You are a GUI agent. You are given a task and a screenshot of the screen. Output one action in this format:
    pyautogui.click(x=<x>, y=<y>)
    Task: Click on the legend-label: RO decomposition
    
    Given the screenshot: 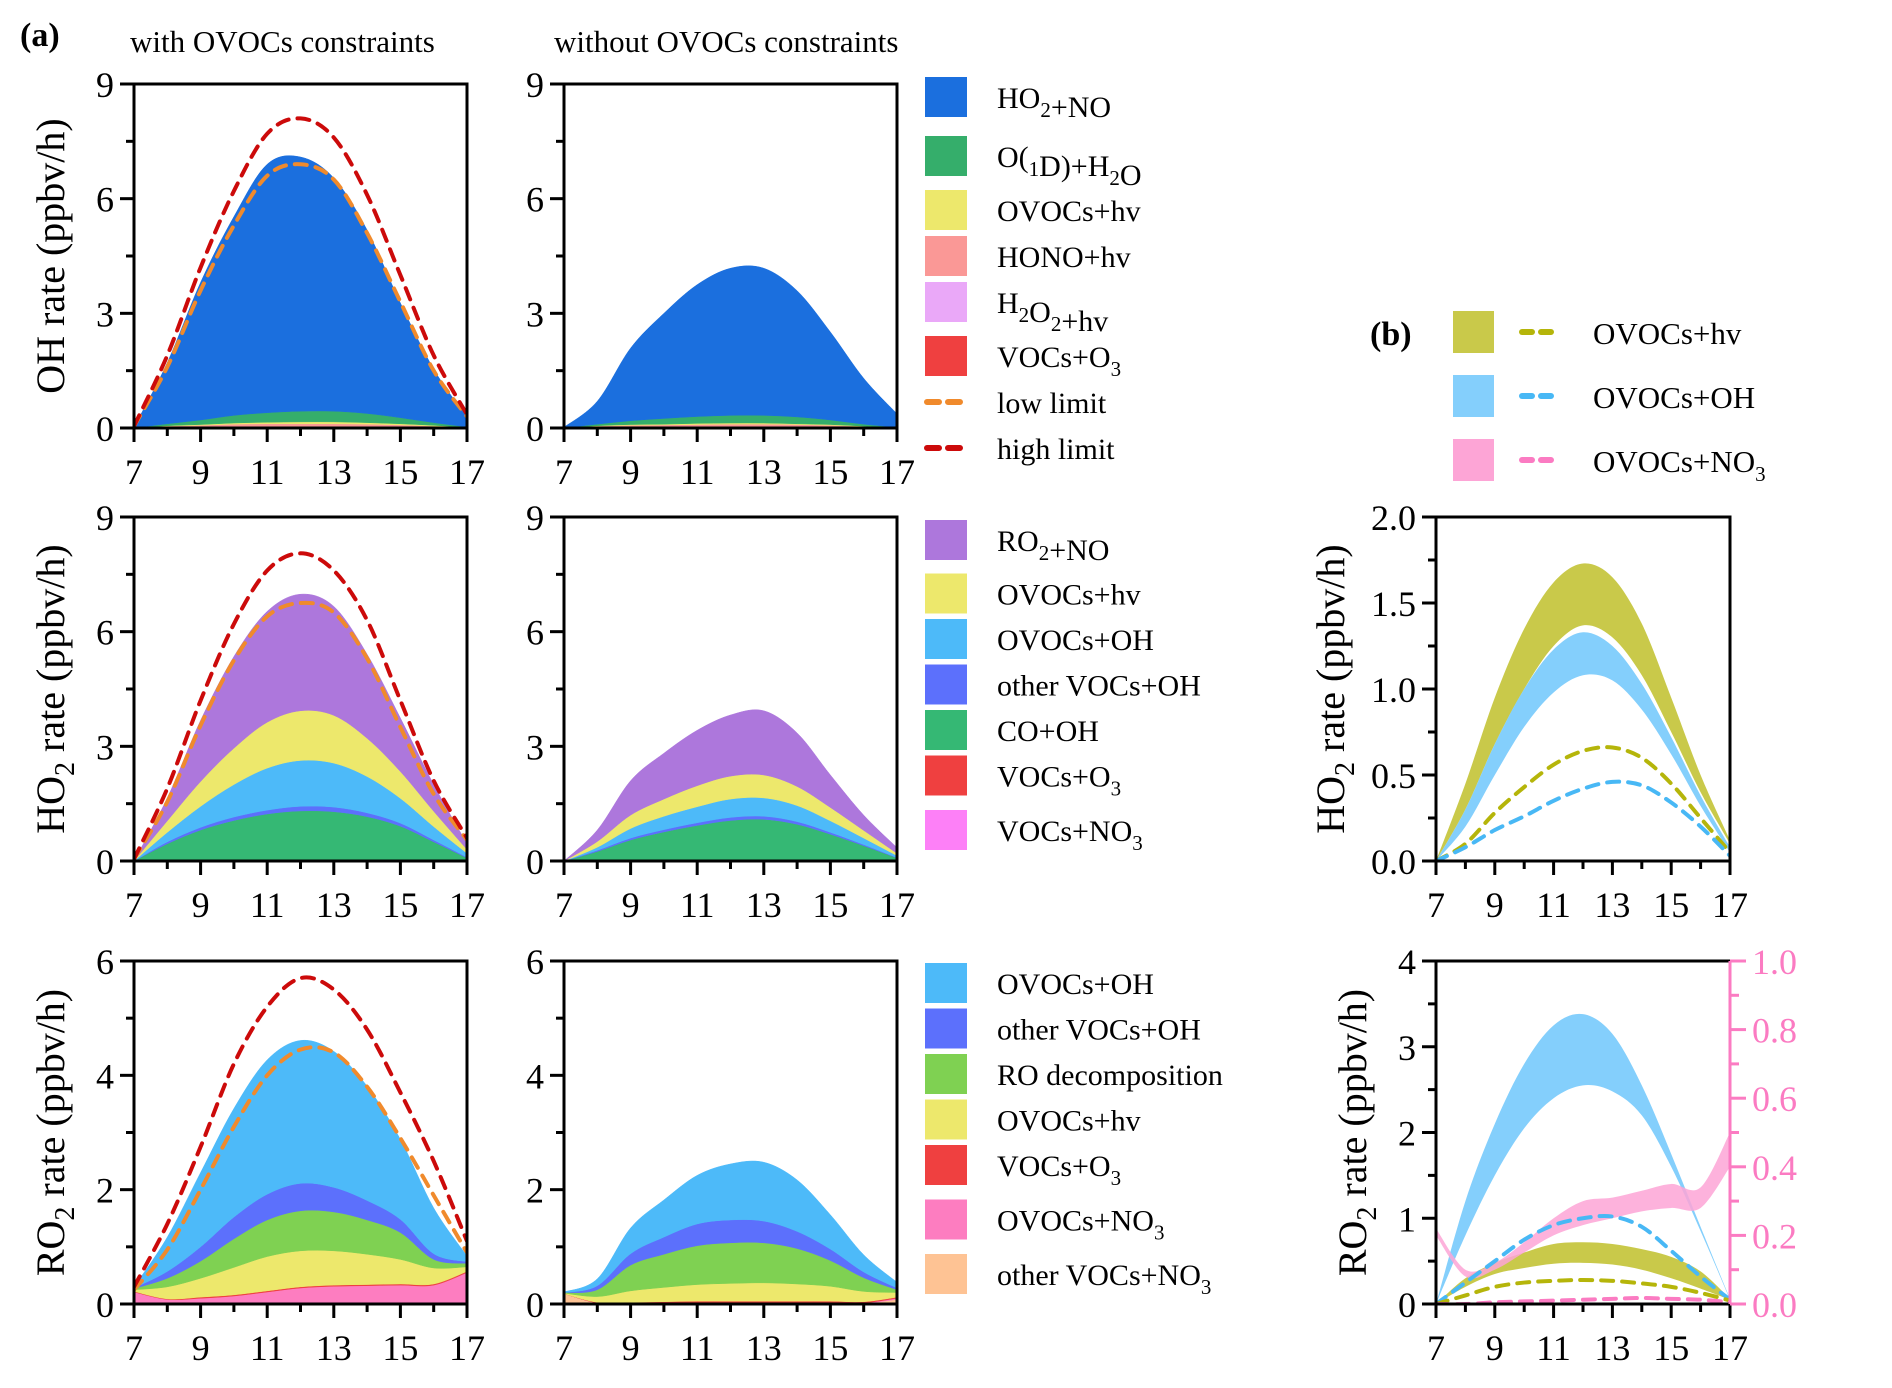 What is the action you would take?
    pyautogui.click(x=1110, y=1075)
    